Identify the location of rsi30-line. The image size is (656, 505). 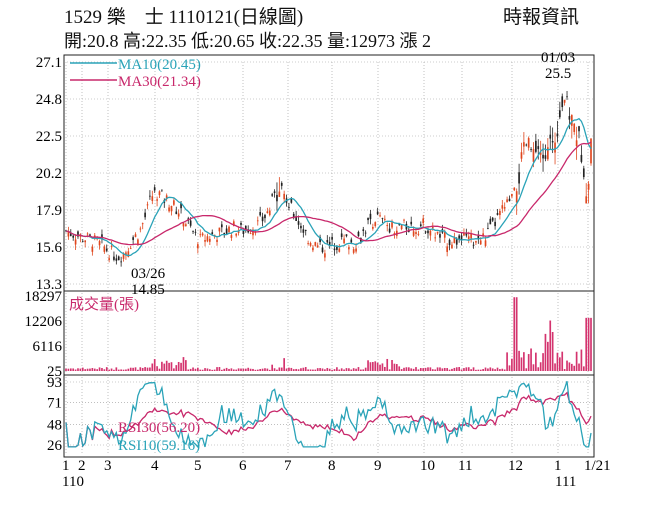
(328, 419).